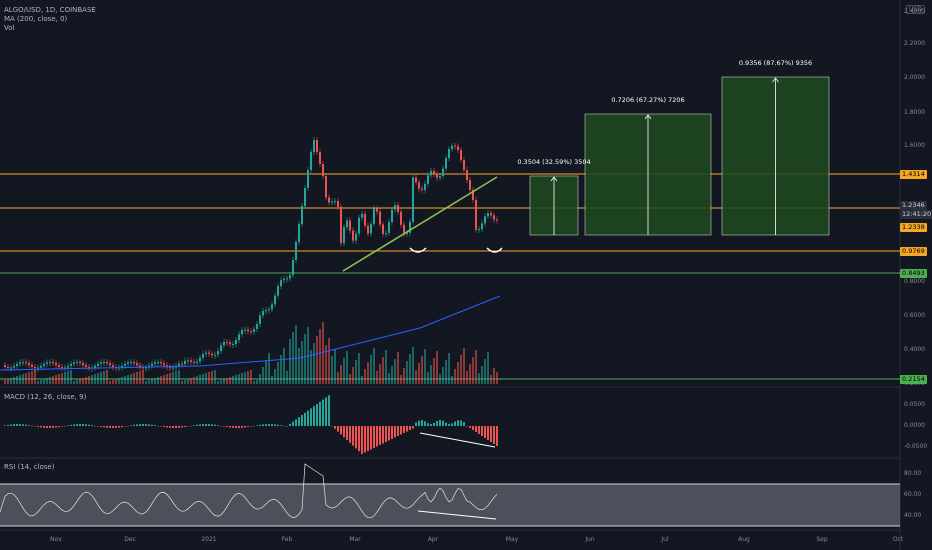  I want to click on macd-axis-label: 0.0000, so click(914, 425).